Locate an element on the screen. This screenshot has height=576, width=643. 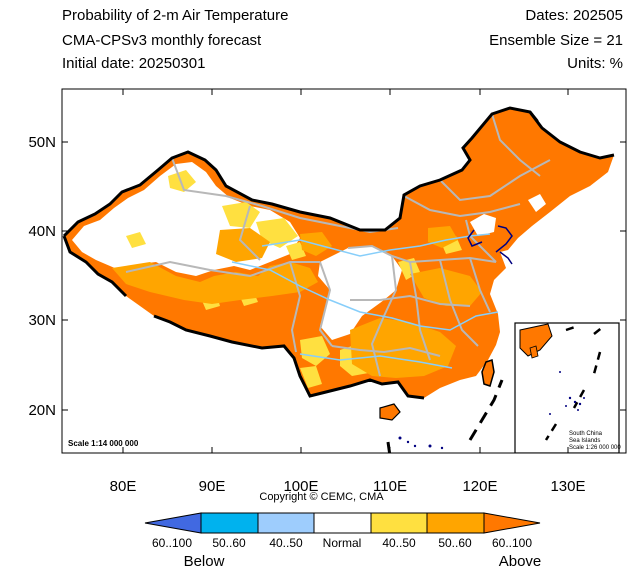
x-tick-80e: 80E is located at coordinates (123, 486).